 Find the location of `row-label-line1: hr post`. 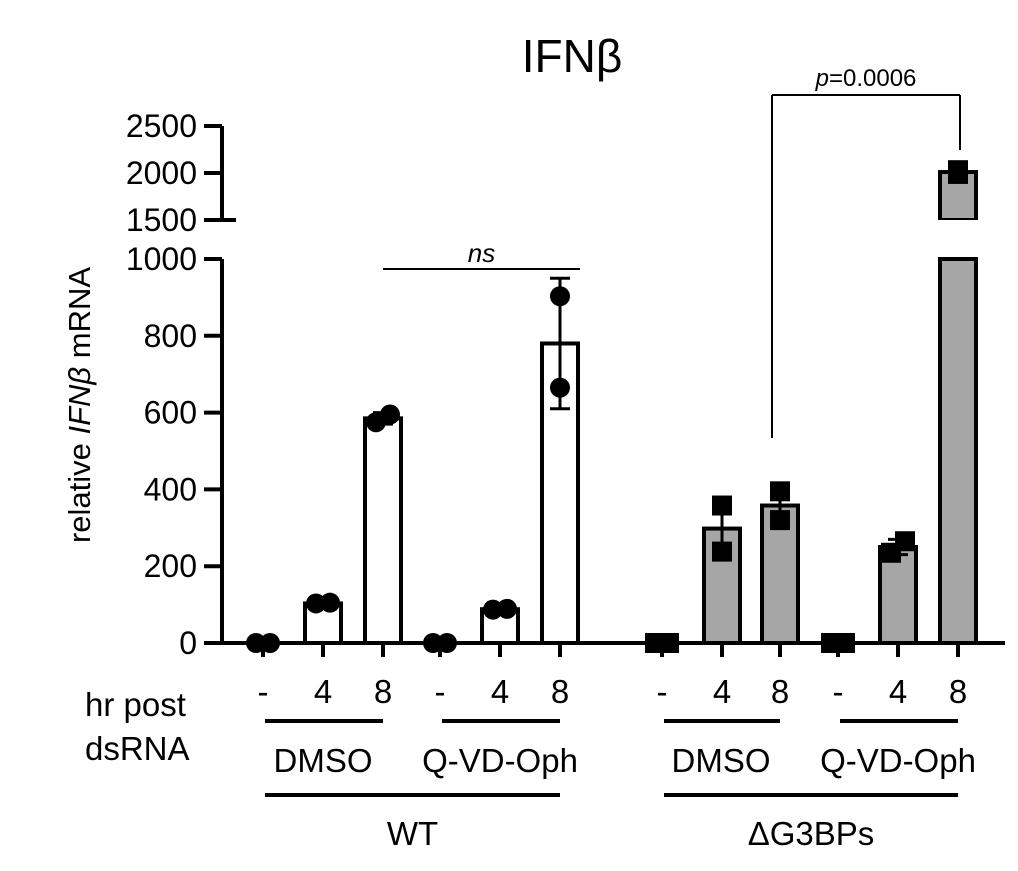

row-label-line1: hr post is located at coordinates (135, 704).